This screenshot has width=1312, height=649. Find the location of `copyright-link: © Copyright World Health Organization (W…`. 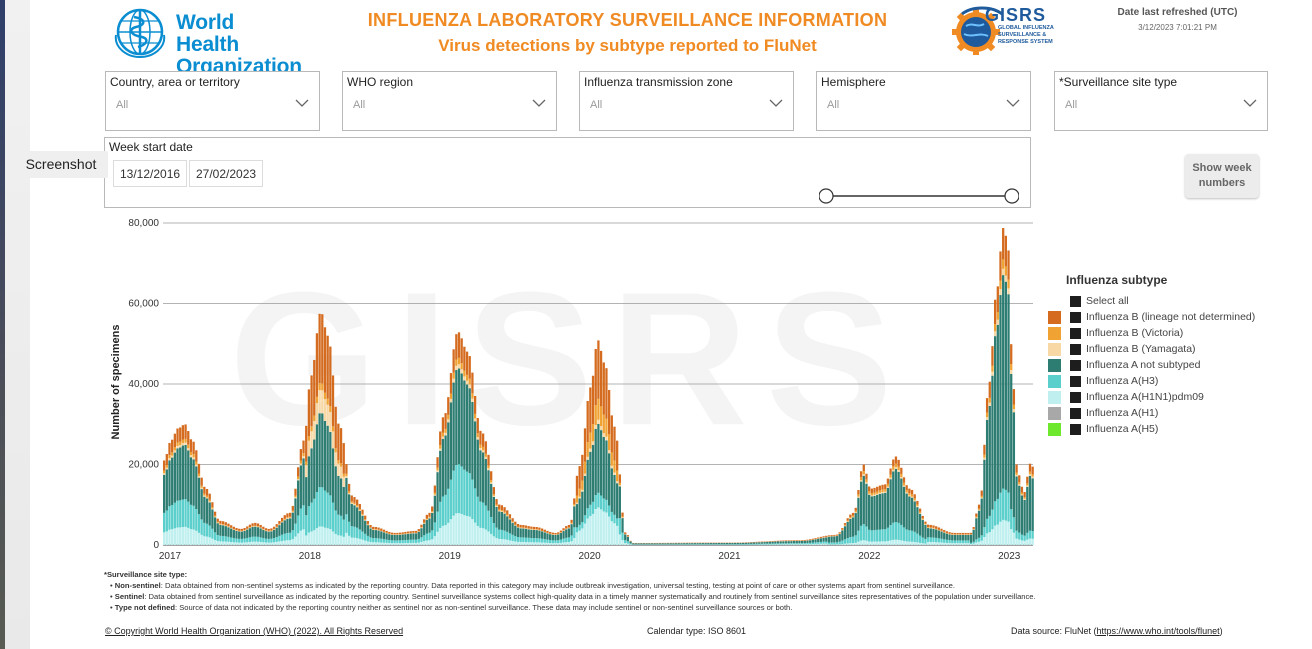

copyright-link: © Copyright World Health Organization (W… is located at coordinates (254, 631).